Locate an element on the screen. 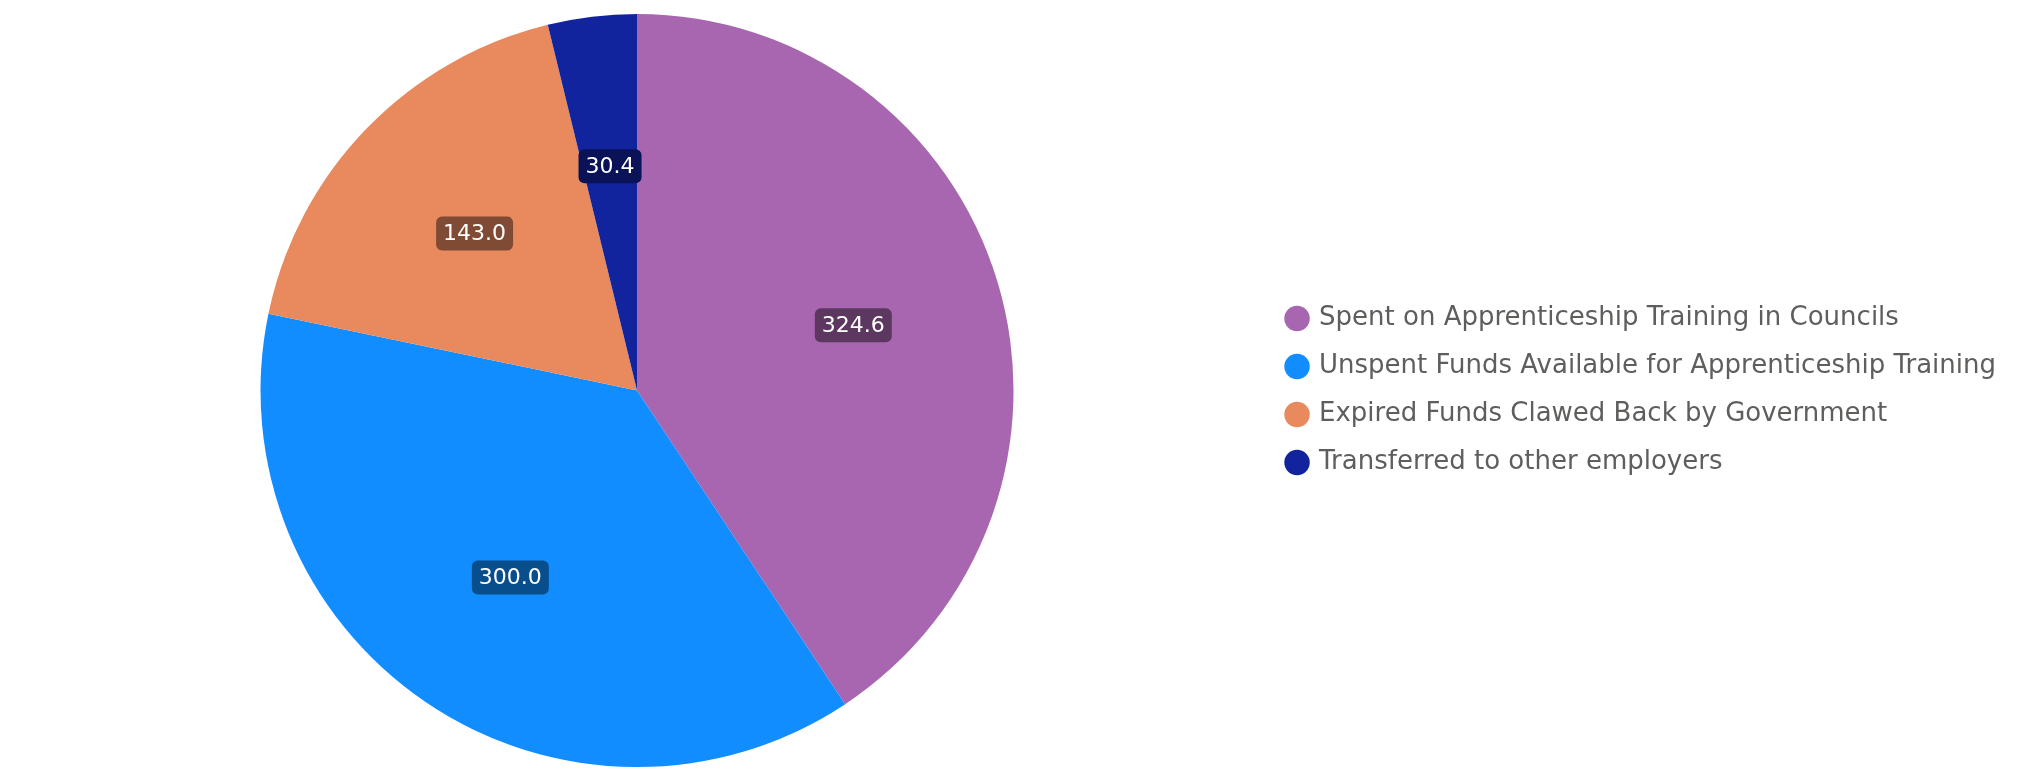 The height and width of the screenshot is (781, 2044). data-label: 300.0 is located at coordinates (510, 577).